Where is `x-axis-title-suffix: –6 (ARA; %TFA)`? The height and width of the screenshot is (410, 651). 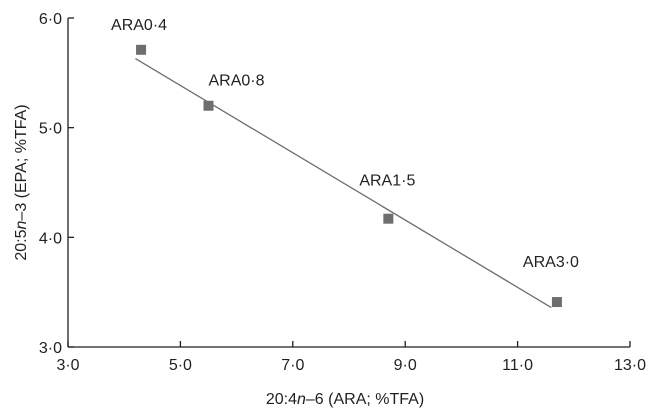 x-axis-title-suffix: –6 (ARA; %TFA) is located at coordinates (365, 399).